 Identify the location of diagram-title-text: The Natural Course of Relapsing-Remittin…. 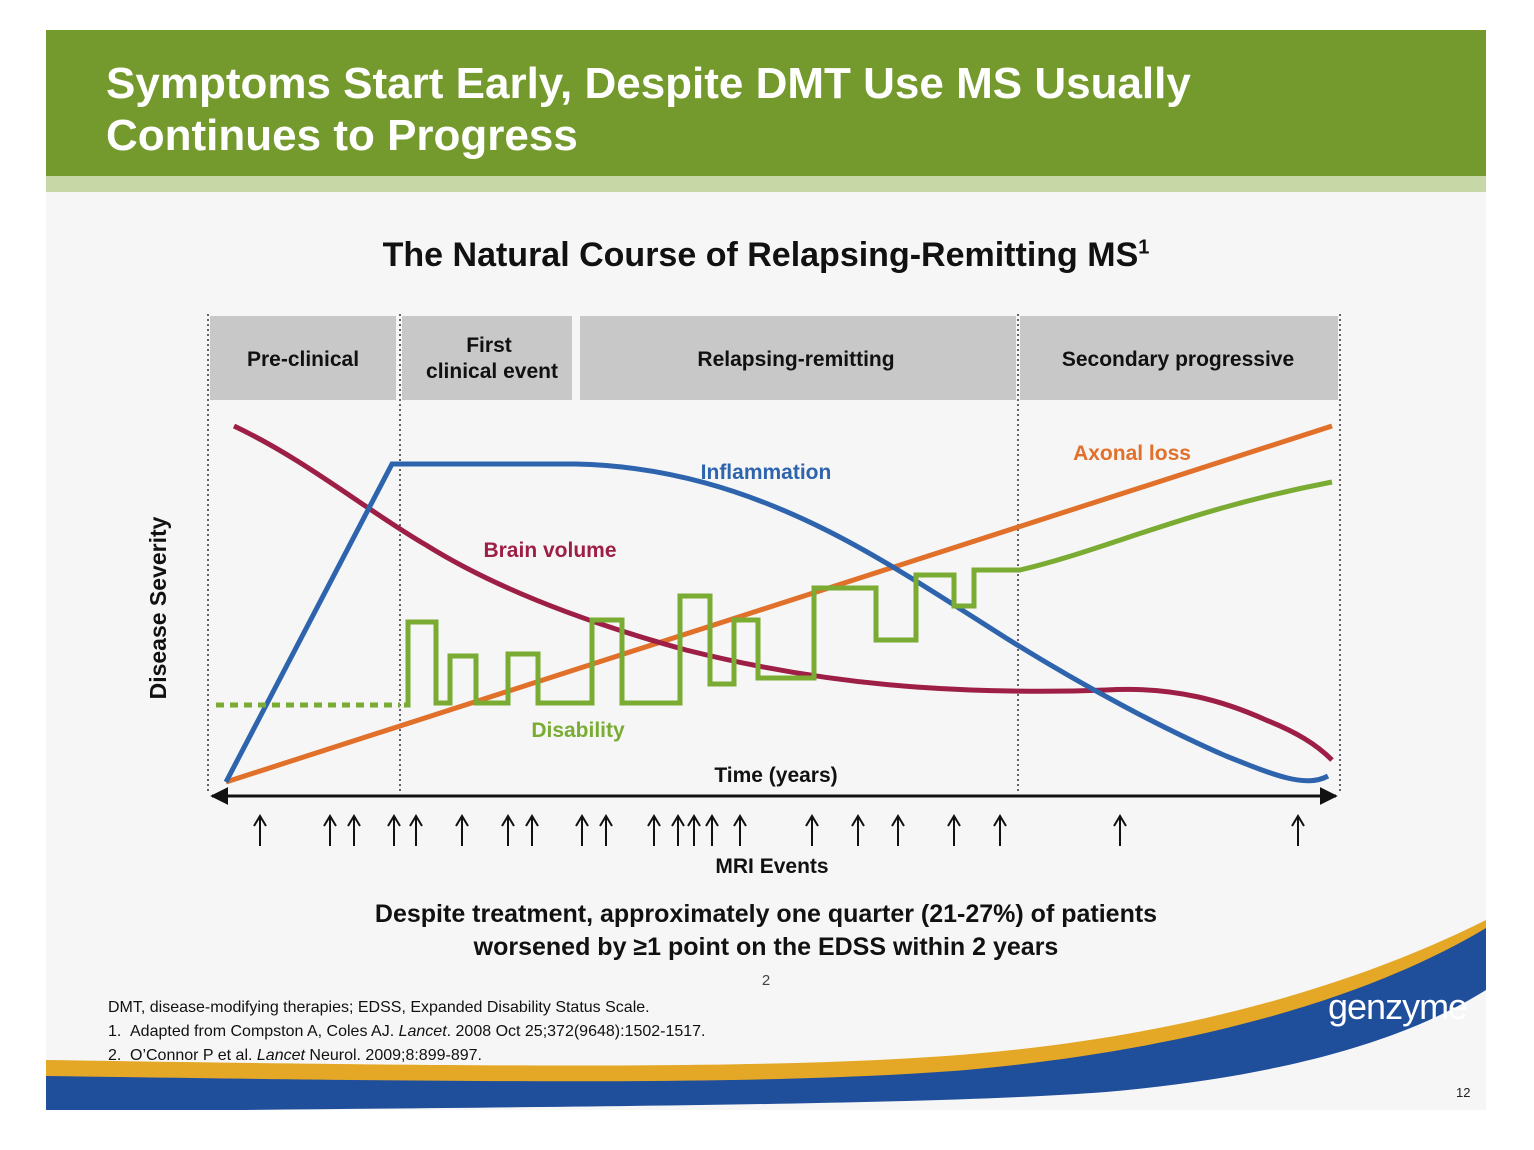
(760, 255).